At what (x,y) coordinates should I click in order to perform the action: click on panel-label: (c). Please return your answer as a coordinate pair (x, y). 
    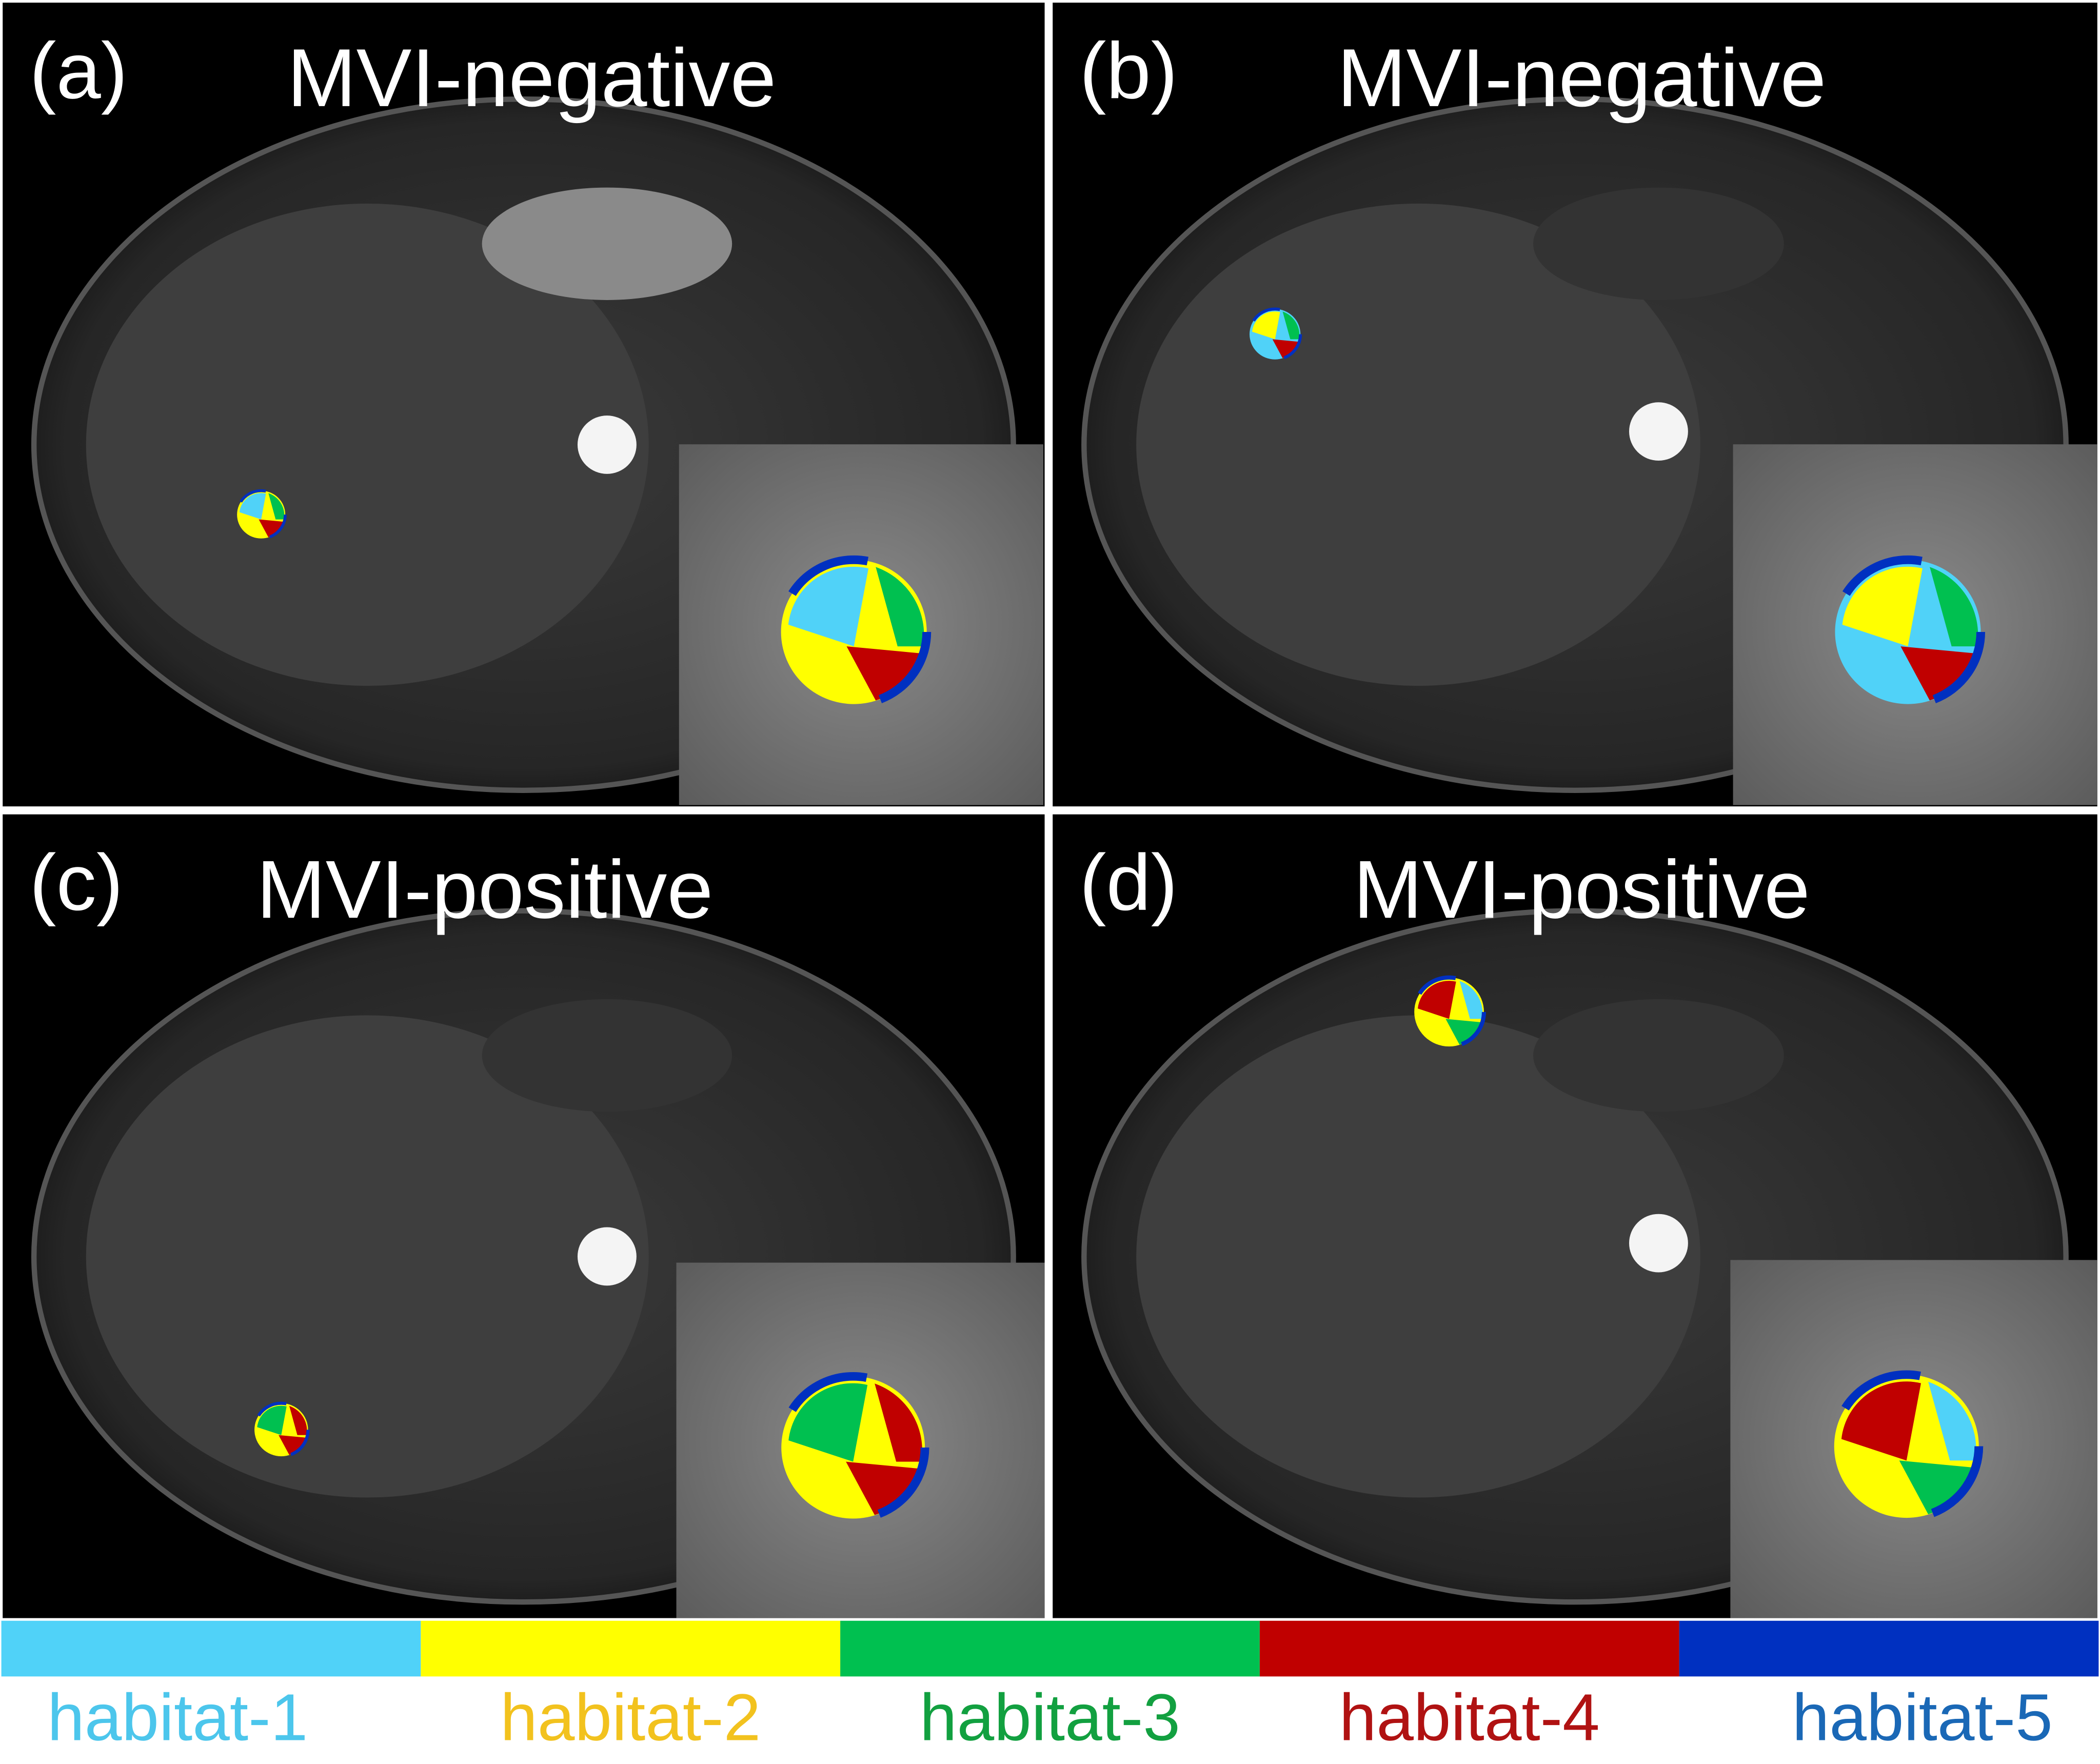
    Looking at the image, I should click on (76, 882).